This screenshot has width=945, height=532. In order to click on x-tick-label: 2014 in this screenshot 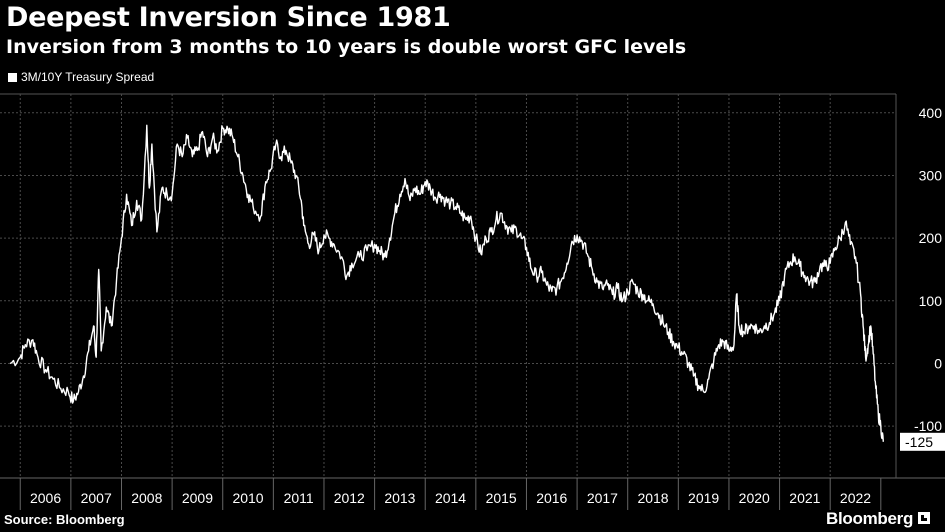, I will do `click(450, 498)`.